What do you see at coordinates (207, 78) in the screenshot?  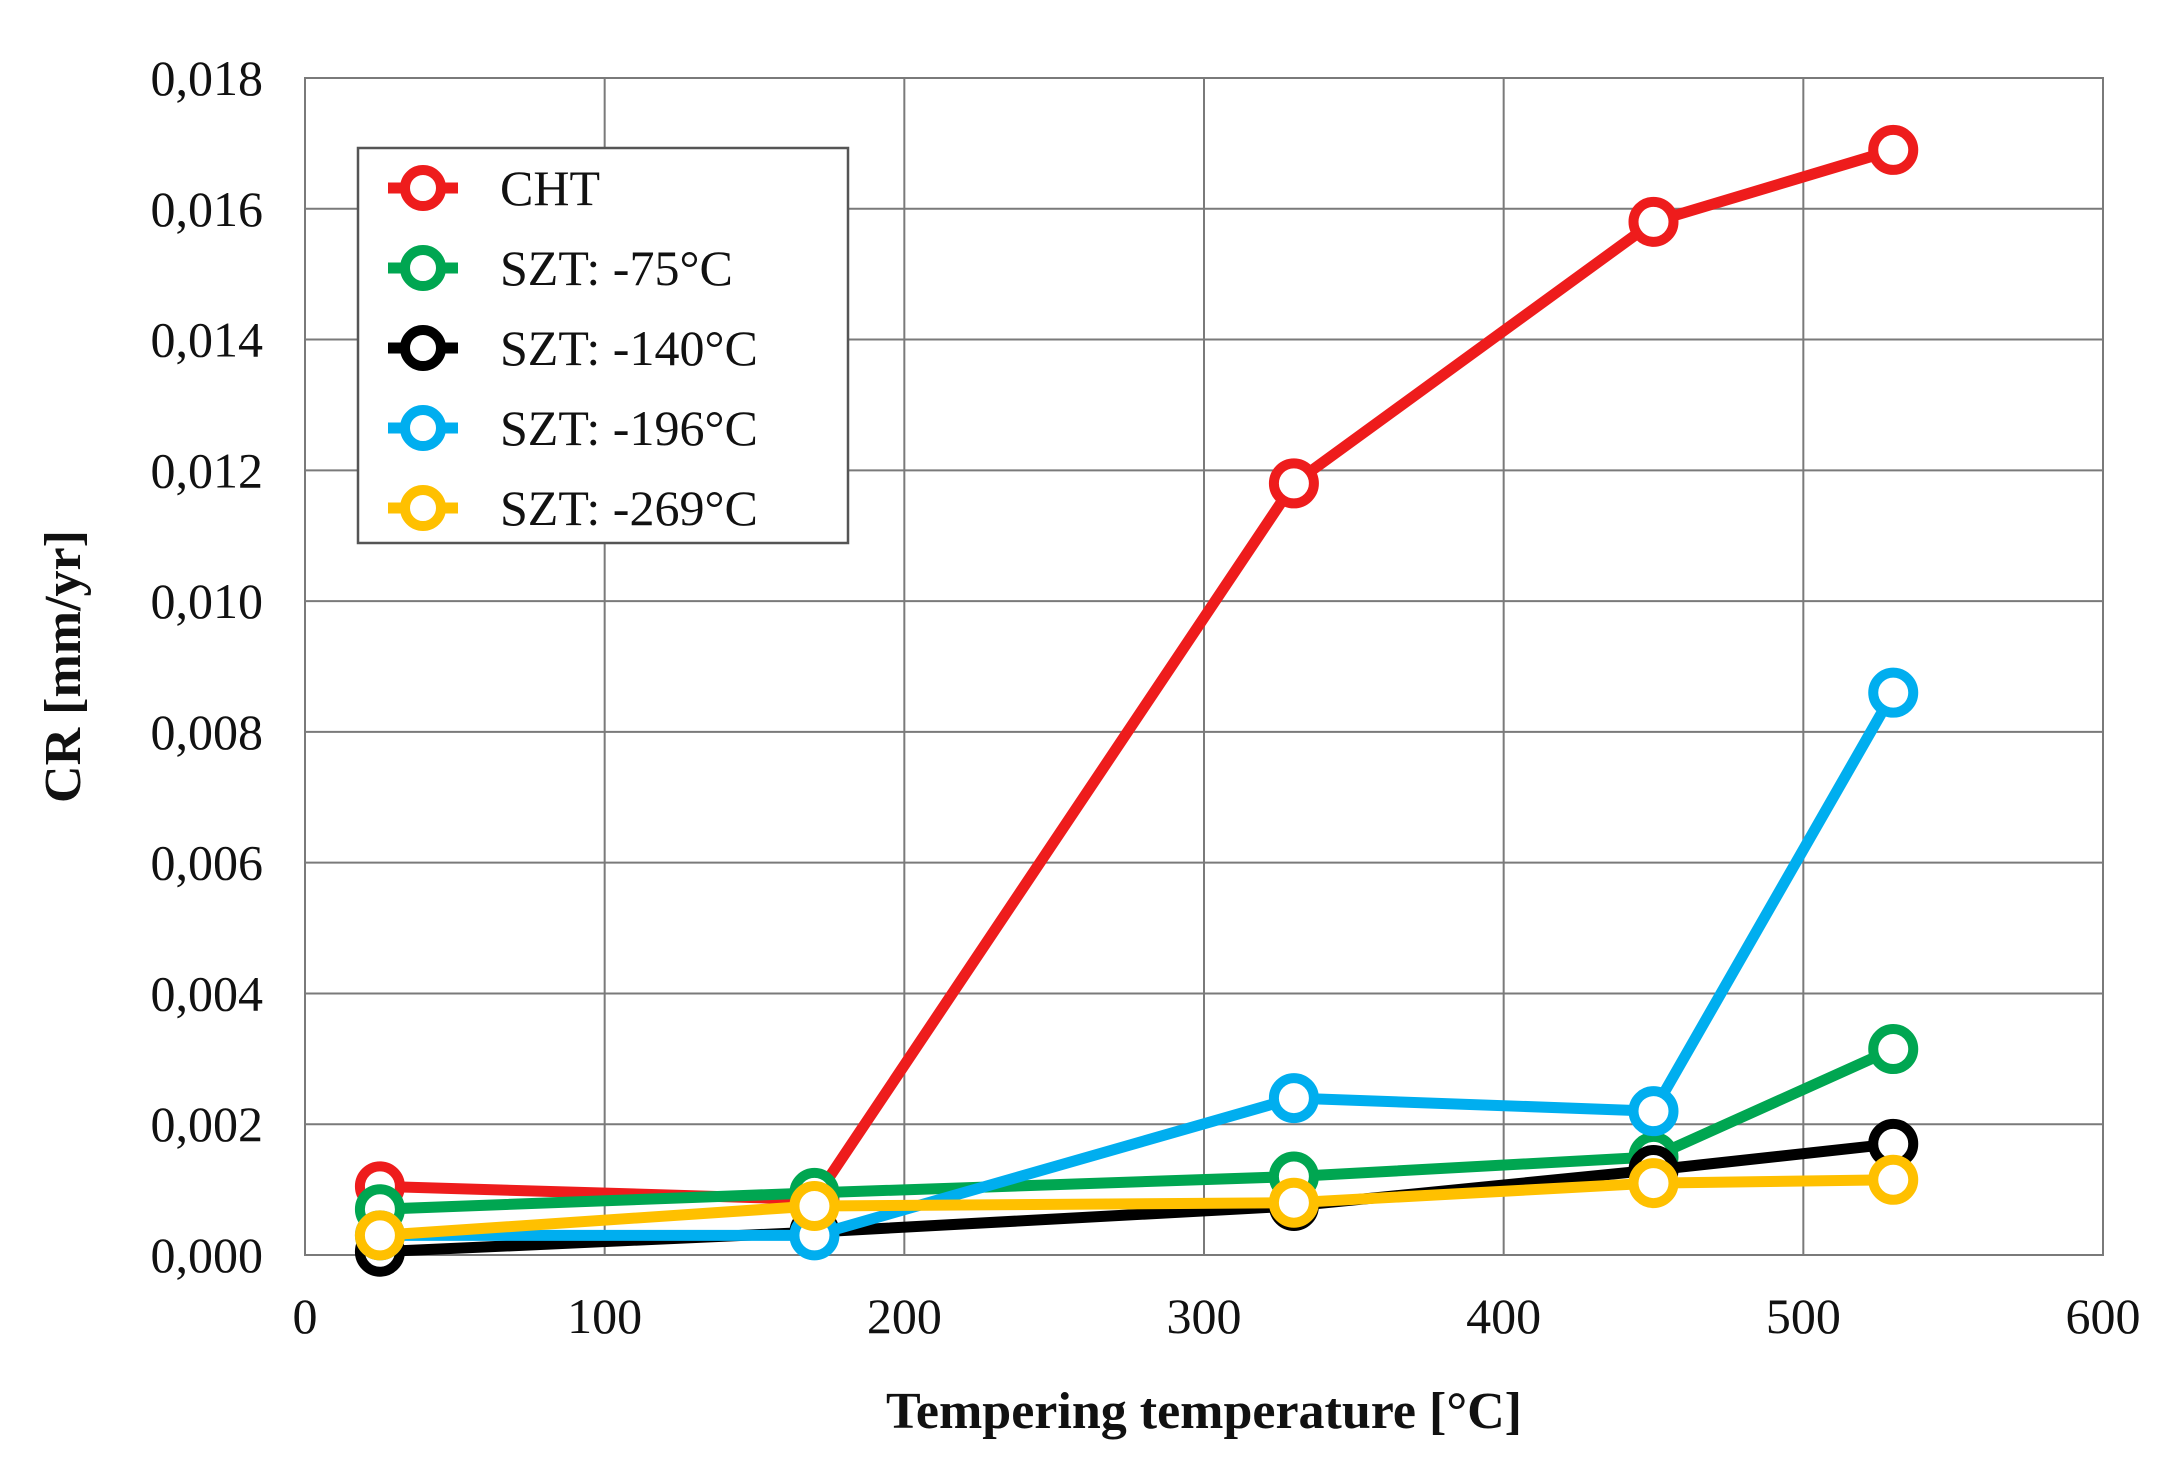 I see `y-tick-label: 0,018` at bounding box center [207, 78].